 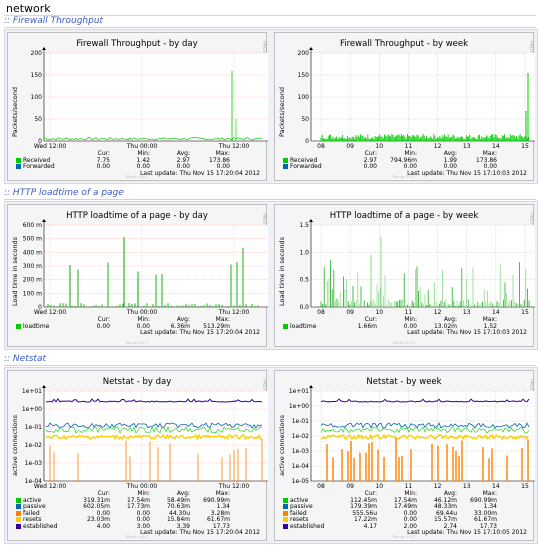 I want to click on last-update: Last update: Thu Nov 15 17:10:03 2012, so click(x=467, y=332).